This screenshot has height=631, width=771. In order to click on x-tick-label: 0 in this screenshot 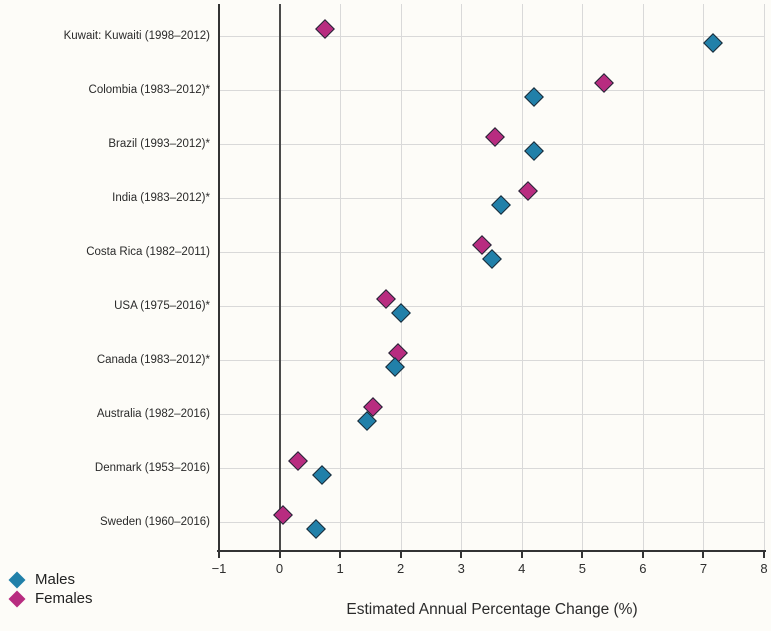, I will do `click(279, 568)`.